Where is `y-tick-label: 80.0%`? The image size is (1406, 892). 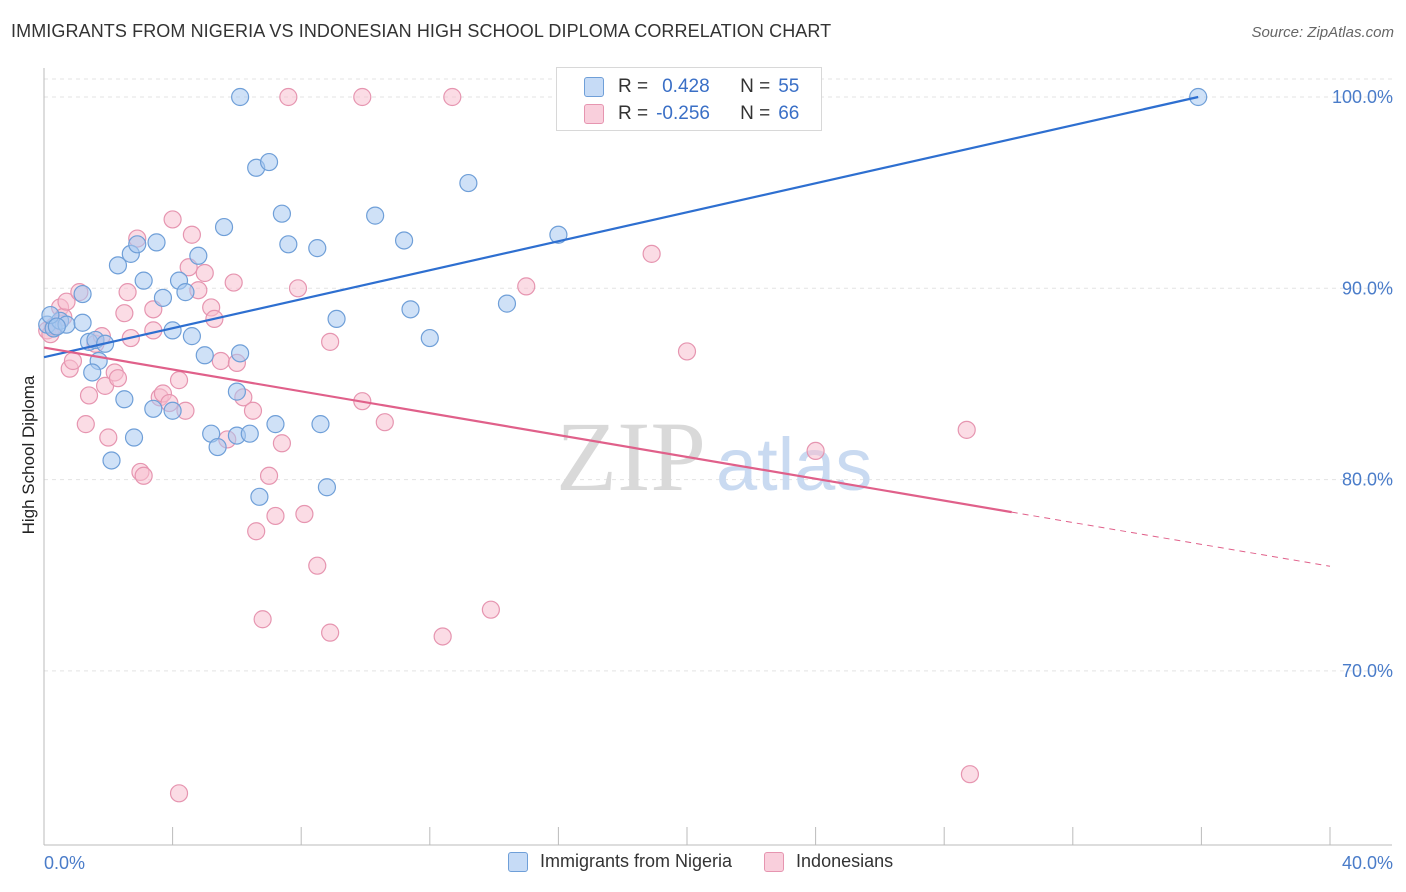
y-tick-label: 80.0% is located at coordinates (1367, 480).